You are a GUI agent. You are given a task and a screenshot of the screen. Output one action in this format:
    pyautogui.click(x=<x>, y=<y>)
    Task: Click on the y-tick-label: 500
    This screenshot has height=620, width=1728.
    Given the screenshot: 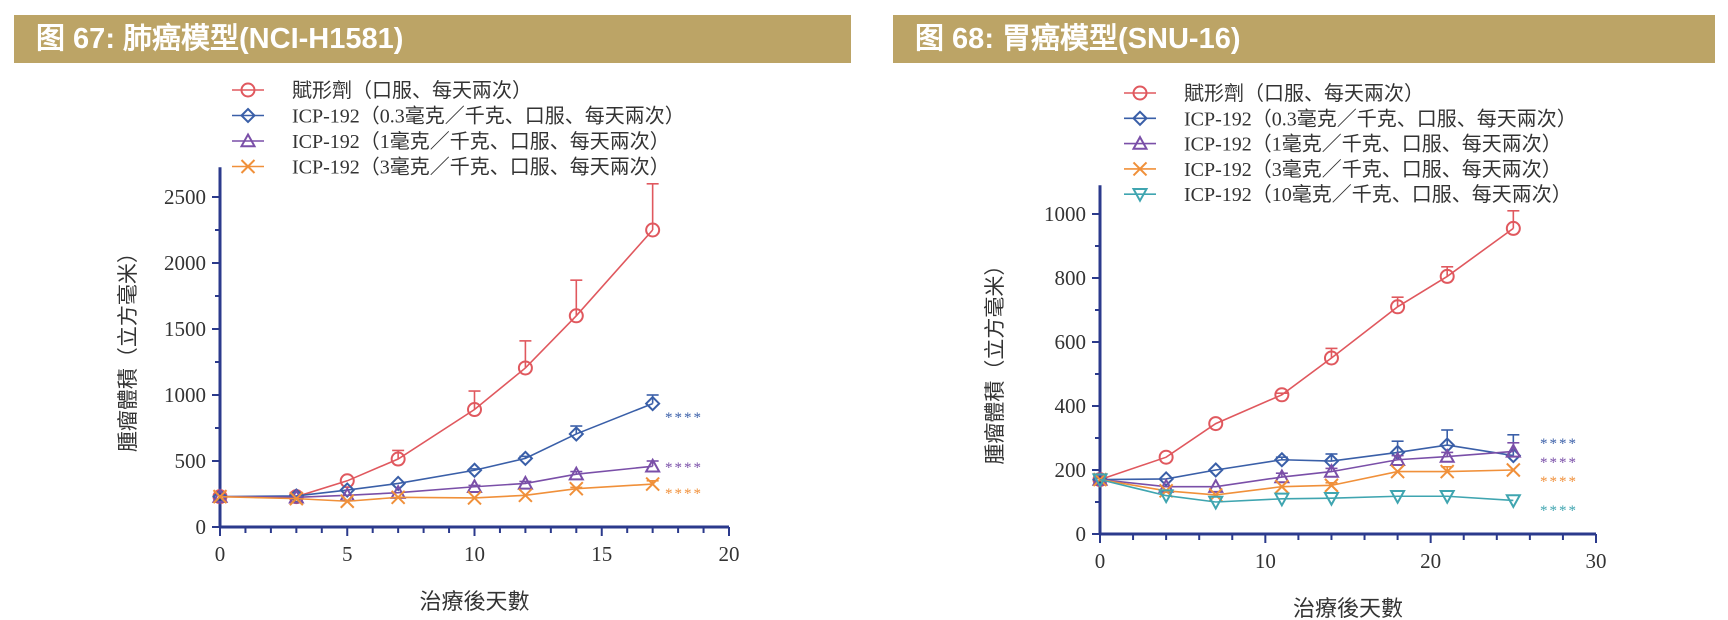 What is the action you would take?
    pyautogui.click(x=191, y=461)
    